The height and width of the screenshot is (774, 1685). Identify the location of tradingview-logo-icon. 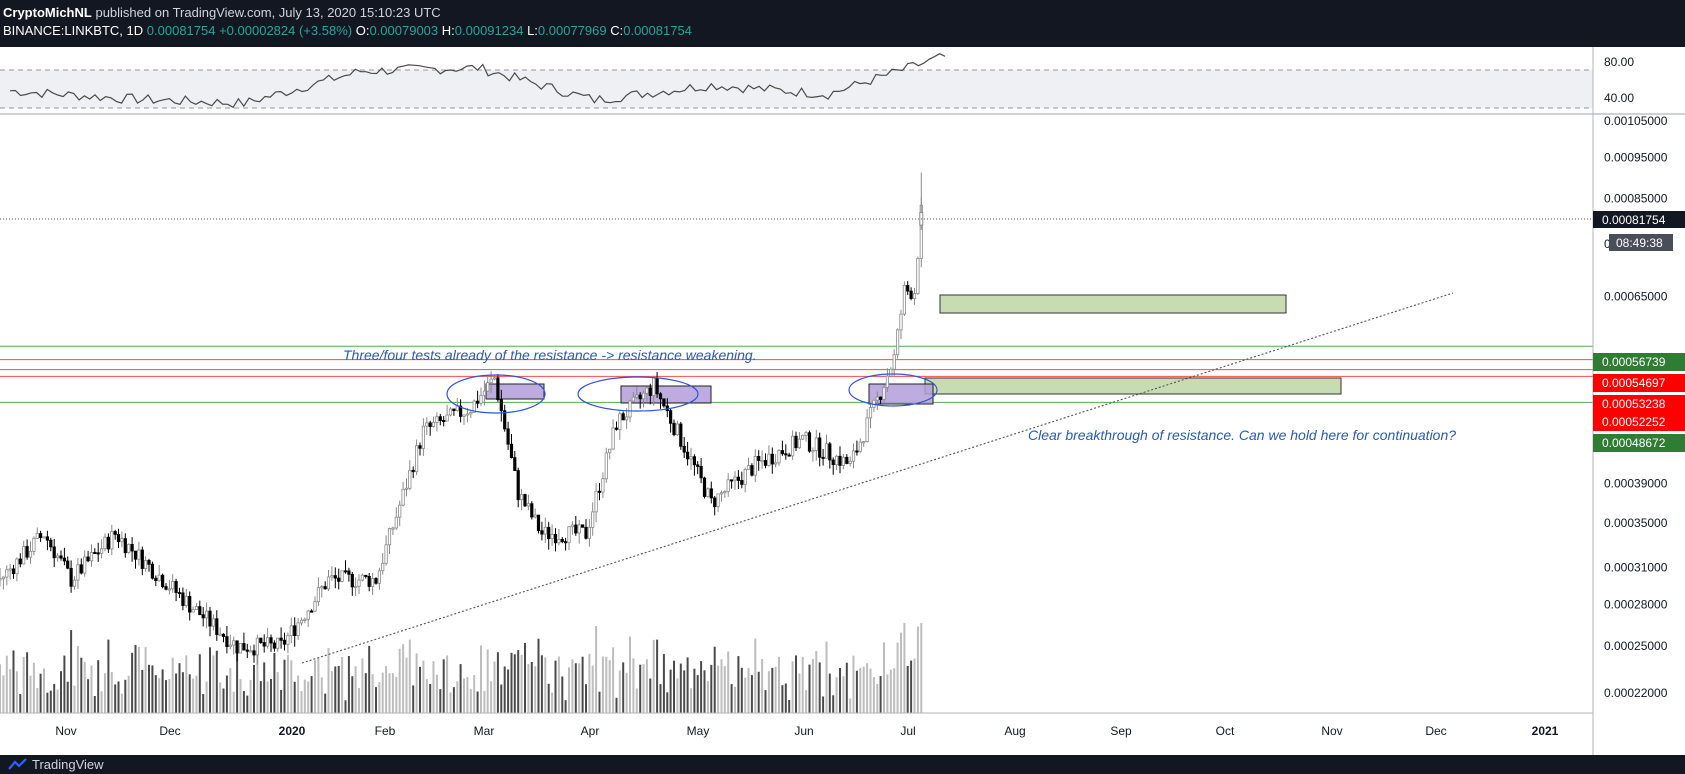
(18, 764).